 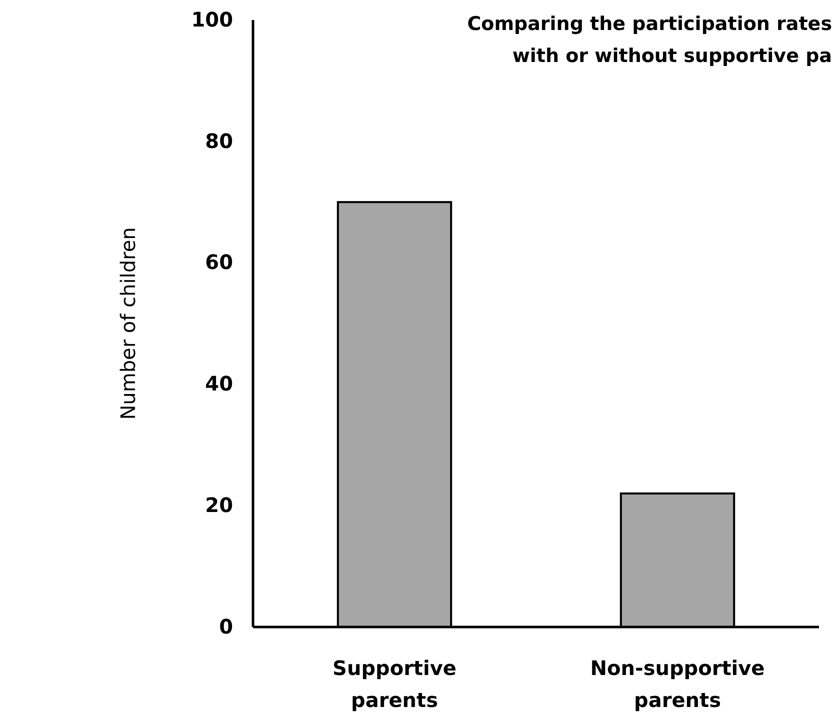 What do you see at coordinates (219, 262) in the screenshot?
I see `y-tick-label: 60` at bounding box center [219, 262].